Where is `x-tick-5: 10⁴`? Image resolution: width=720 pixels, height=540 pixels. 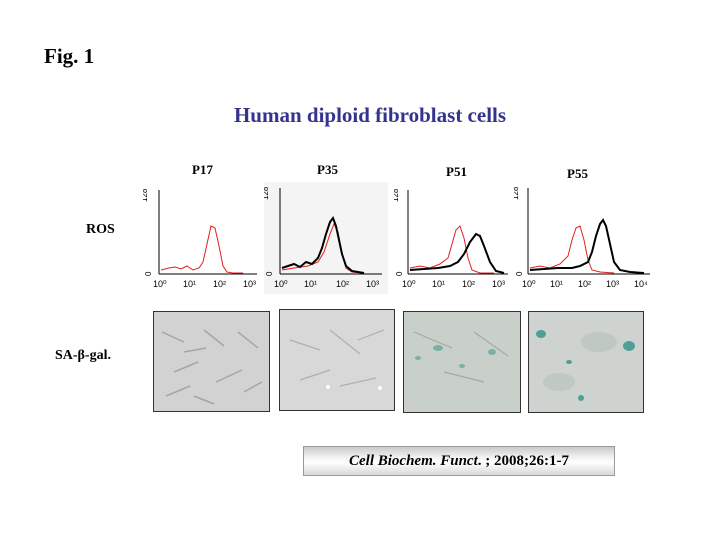
x-tick-5: 10⁴ is located at coordinates (641, 284).